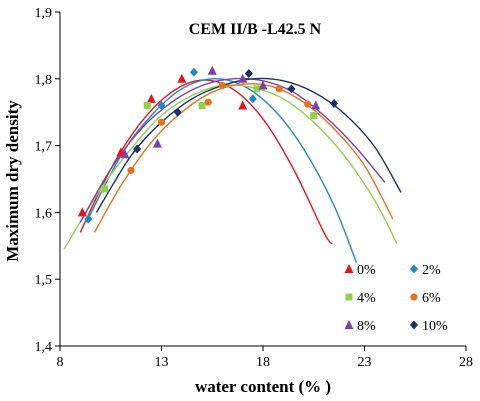 Image resolution: width=480 pixels, height=401 pixels. Describe the element at coordinates (263, 386) in the screenshot. I see `x-axis-label: water content (% )` at that location.